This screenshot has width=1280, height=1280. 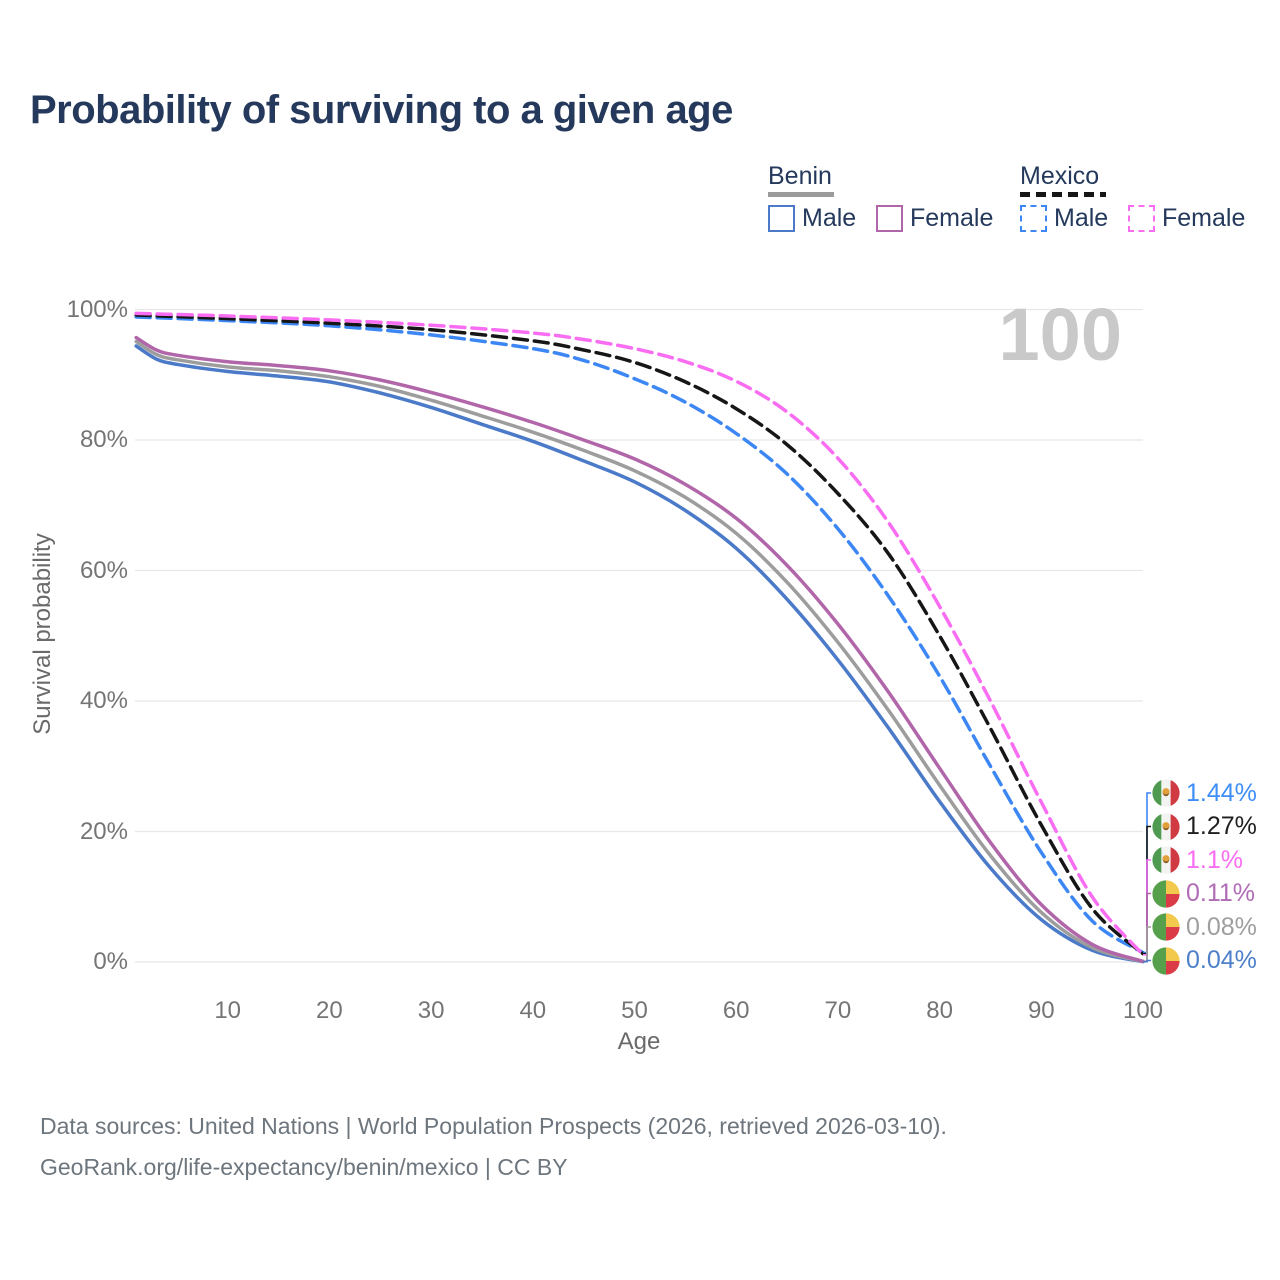 What do you see at coordinates (103, 831) in the screenshot?
I see `y-tick-label: 20%` at bounding box center [103, 831].